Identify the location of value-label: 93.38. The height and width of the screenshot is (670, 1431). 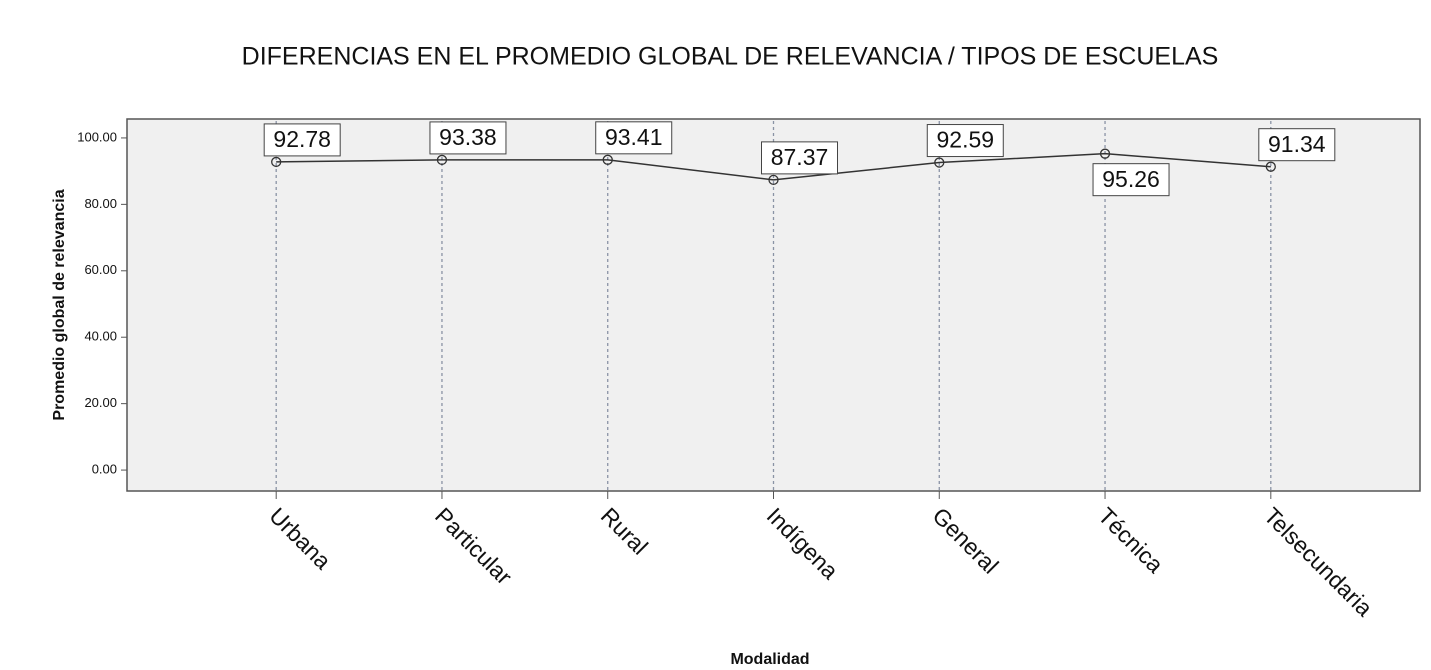
(468, 137).